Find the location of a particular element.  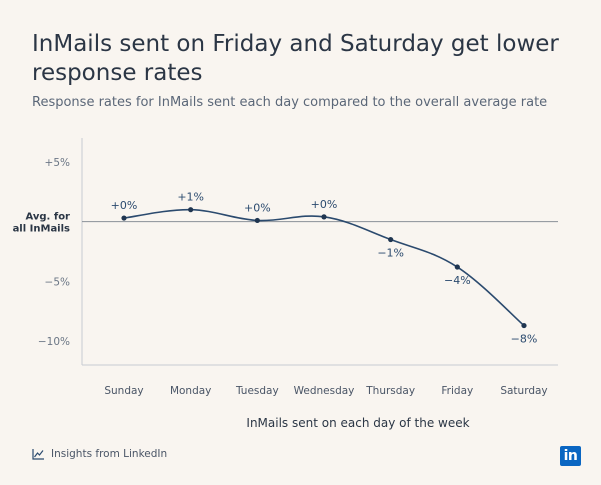

x-tick-label: Monday is located at coordinates (190, 391).